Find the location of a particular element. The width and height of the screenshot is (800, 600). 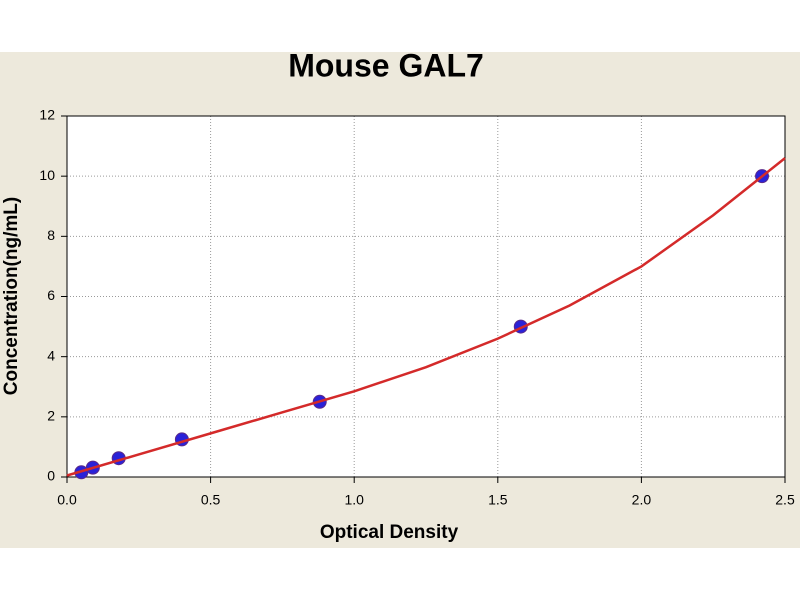

x-tick-label: 2.5 is located at coordinates (785, 500).